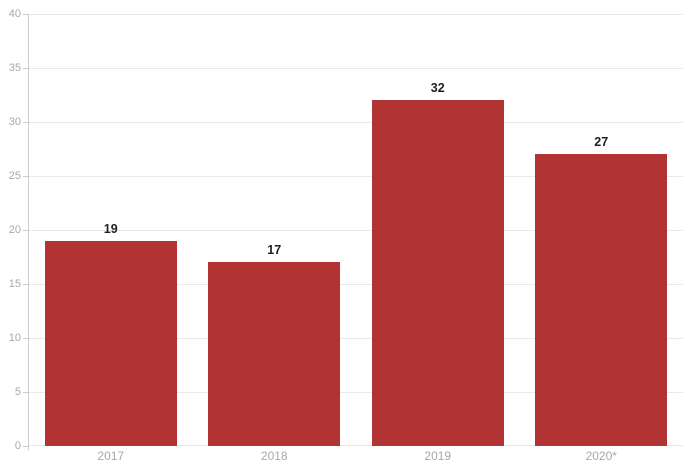  Describe the element at coordinates (601, 300) in the screenshot. I see `bar-2020*` at that location.